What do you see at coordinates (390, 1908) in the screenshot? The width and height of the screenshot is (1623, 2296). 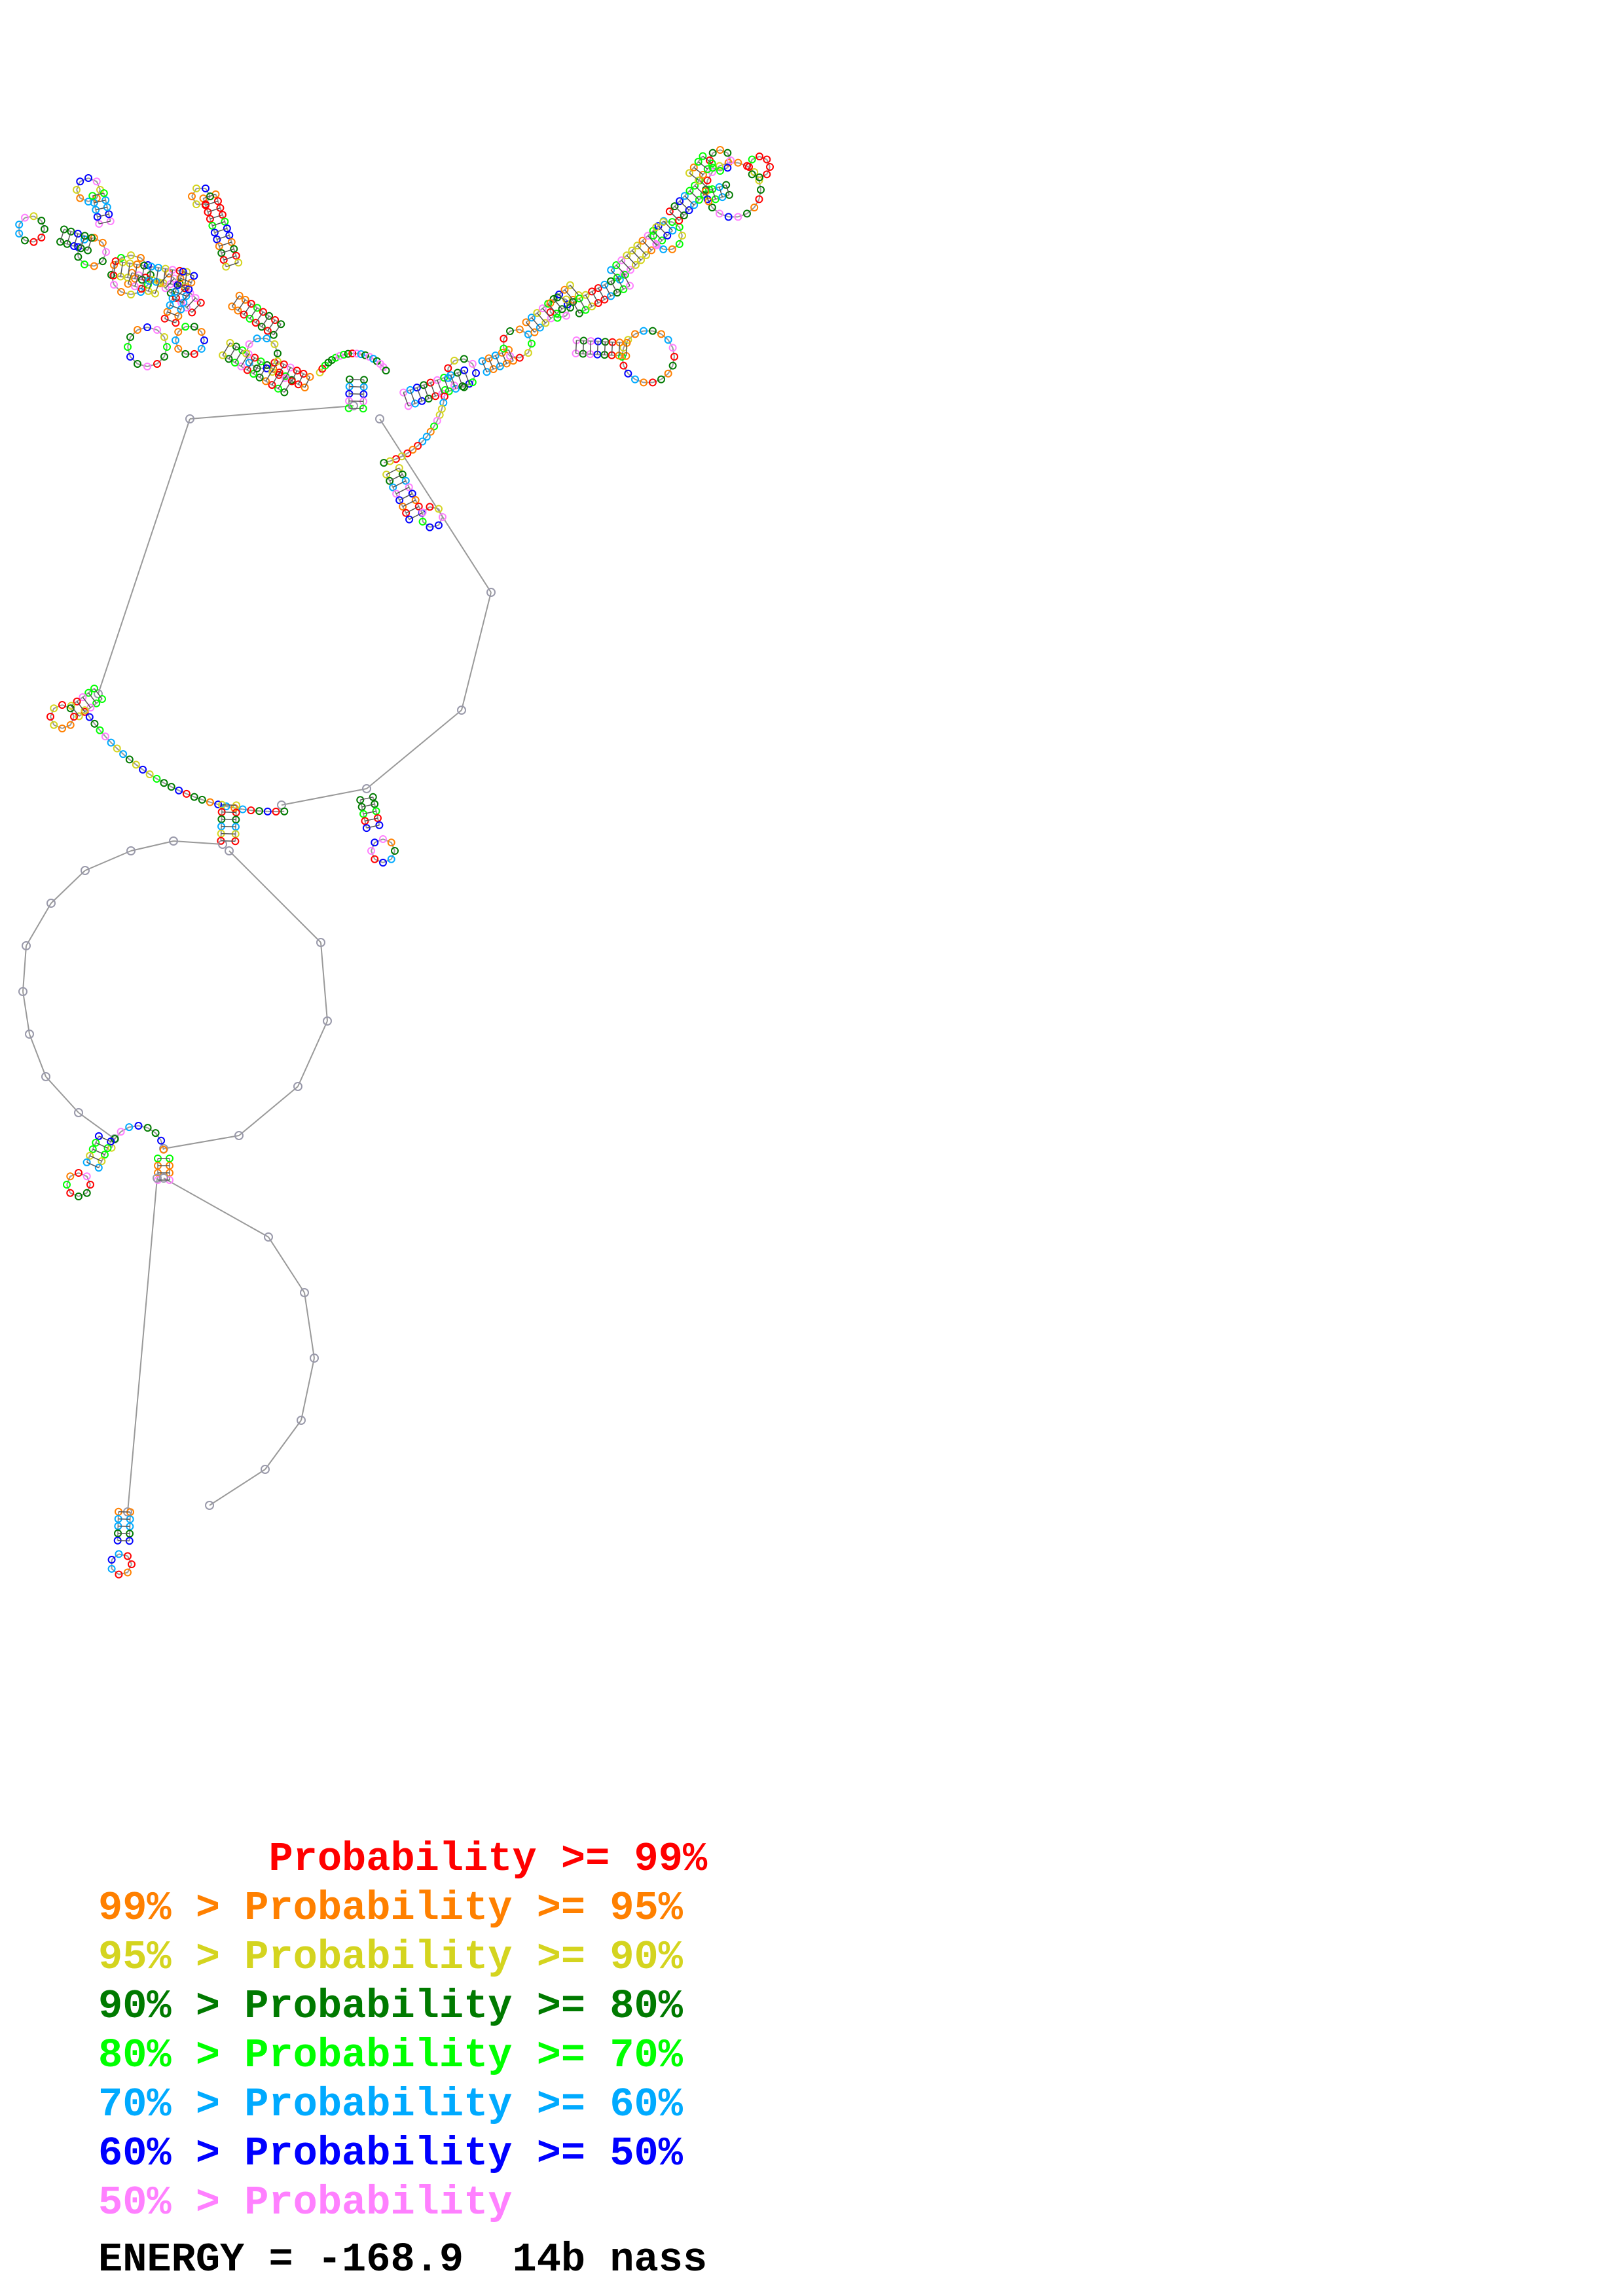 I see `legend-entry-p95: 99% > Probability >= 95%` at bounding box center [390, 1908].